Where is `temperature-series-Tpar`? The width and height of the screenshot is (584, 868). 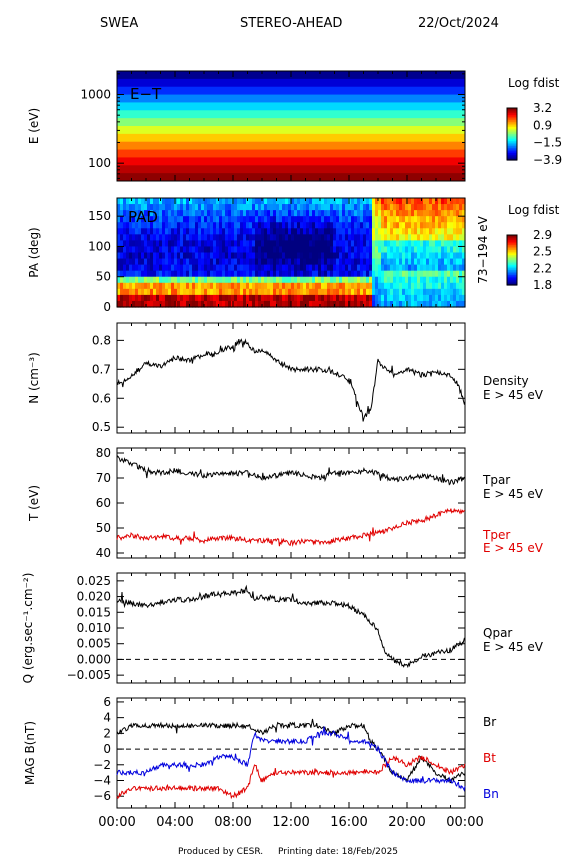 temperature-series-Tpar is located at coordinates (291, 470).